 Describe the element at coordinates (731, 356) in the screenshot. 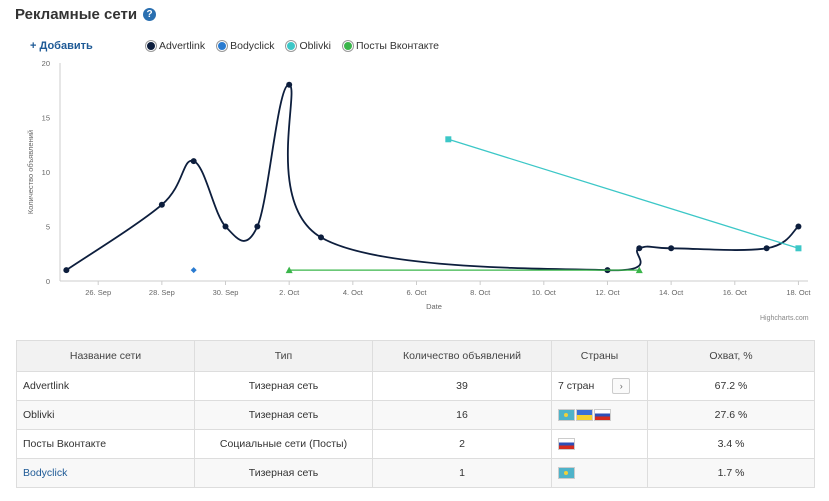

I see `header-reach: Охват, %` at that location.